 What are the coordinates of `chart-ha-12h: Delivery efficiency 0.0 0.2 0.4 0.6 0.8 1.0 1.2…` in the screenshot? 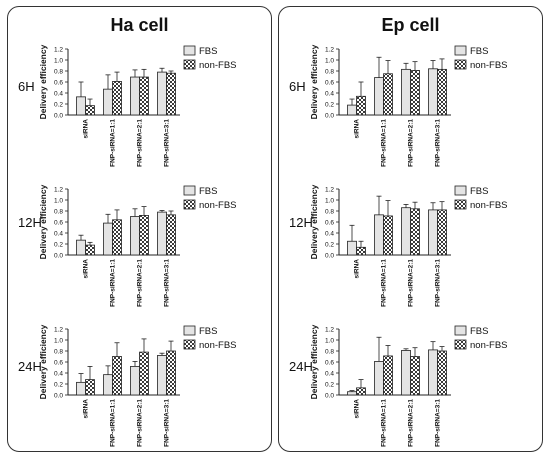 It's located at (137, 245).